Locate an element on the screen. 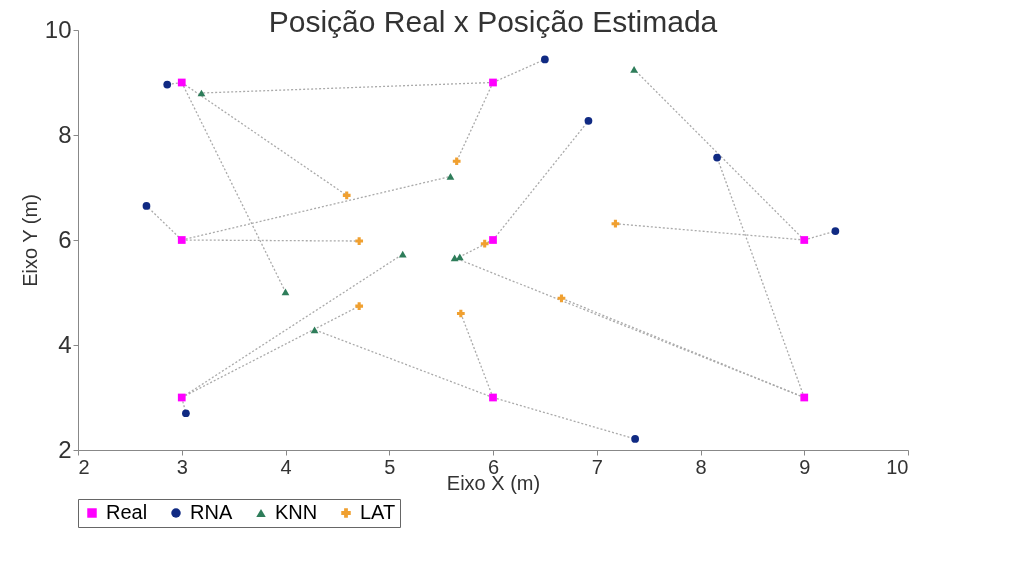 The height and width of the screenshot is (577, 1011). y-tick-label: 8 is located at coordinates (65, 134).